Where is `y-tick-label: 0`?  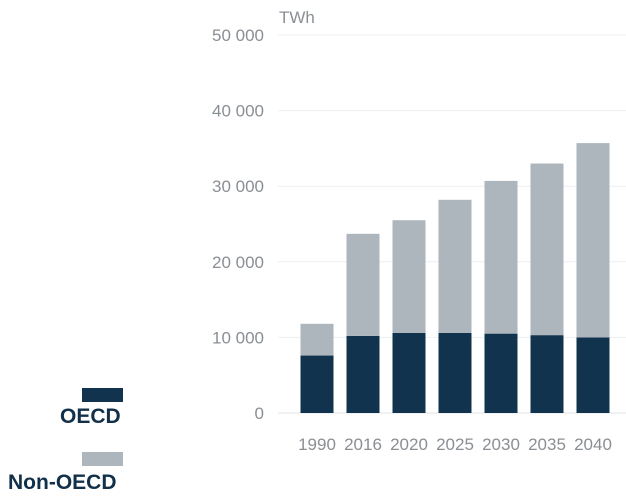
y-tick-label: 0 is located at coordinates (259, 413).